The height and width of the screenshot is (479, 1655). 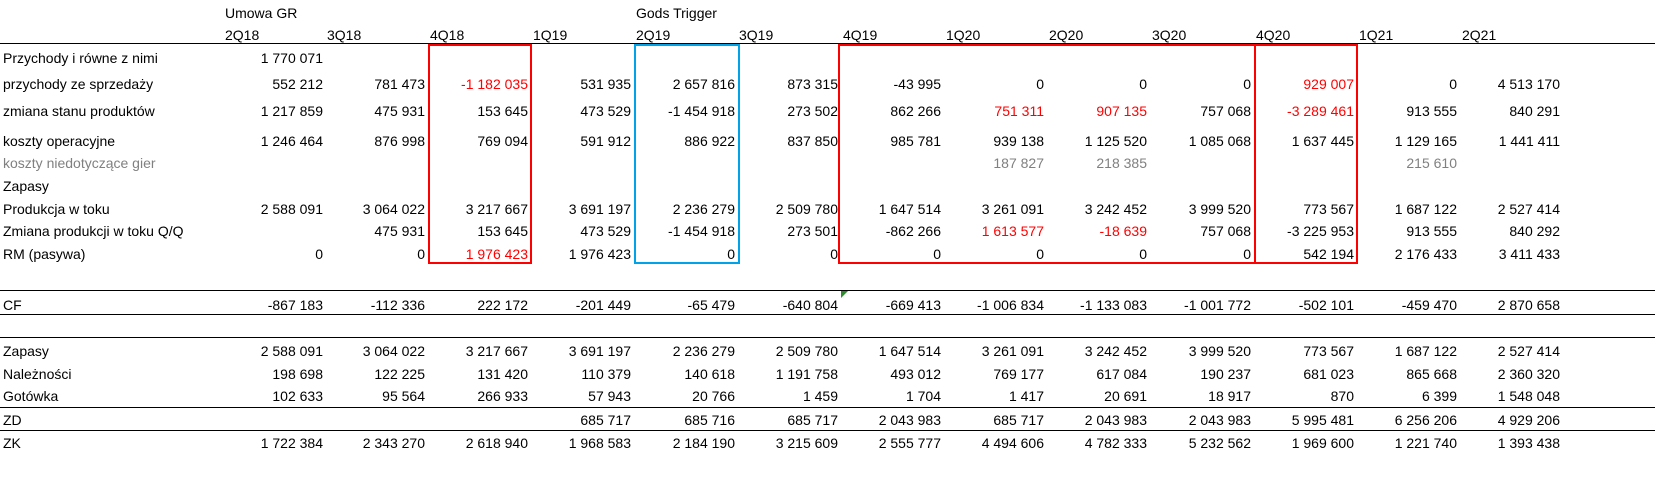 What do you see at coordinates (1322, 443) in the screenshot?
I see `cell-zk-4Q20: 1 969 600` at bounding box center [1322, 443].